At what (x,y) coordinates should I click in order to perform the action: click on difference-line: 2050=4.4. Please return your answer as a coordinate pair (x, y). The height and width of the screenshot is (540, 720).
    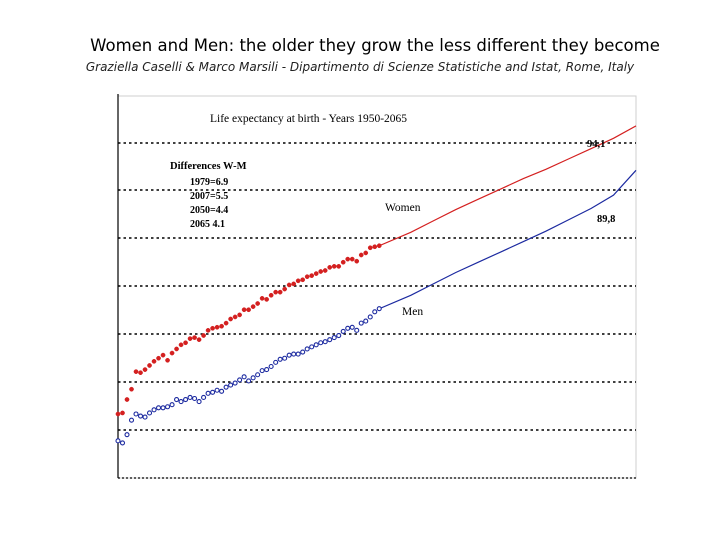
    Looking at the image, I should click on (209, 210).